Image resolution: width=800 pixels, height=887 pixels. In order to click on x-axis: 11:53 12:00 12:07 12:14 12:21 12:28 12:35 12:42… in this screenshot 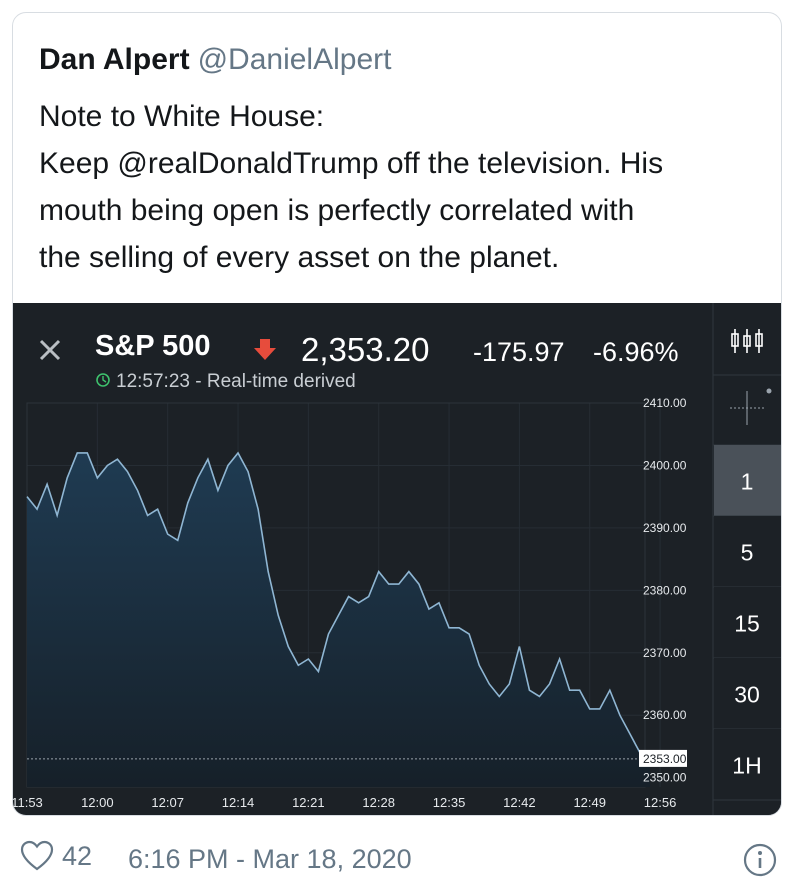, I will do `click(344, 802)`.